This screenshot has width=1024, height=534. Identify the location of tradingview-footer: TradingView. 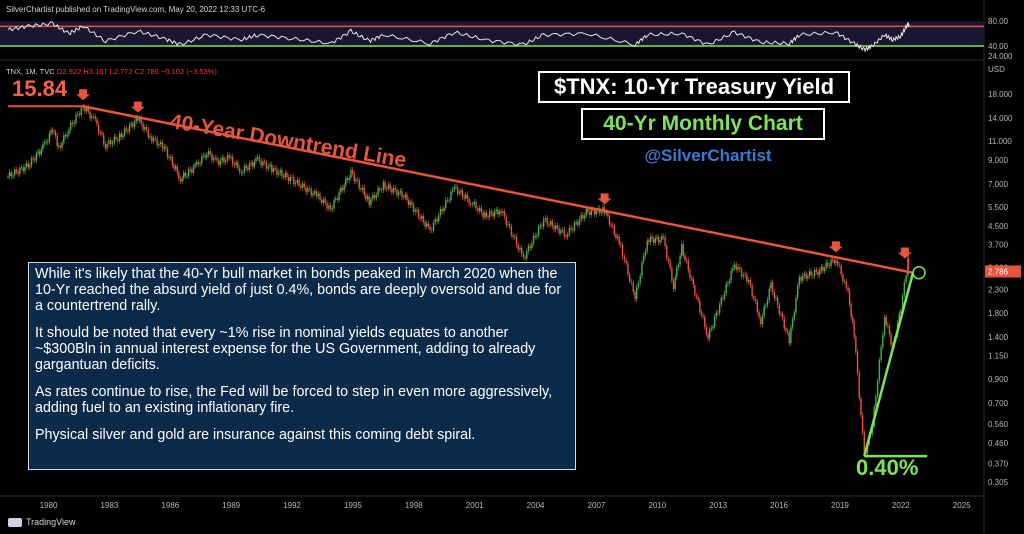
(42, 522).